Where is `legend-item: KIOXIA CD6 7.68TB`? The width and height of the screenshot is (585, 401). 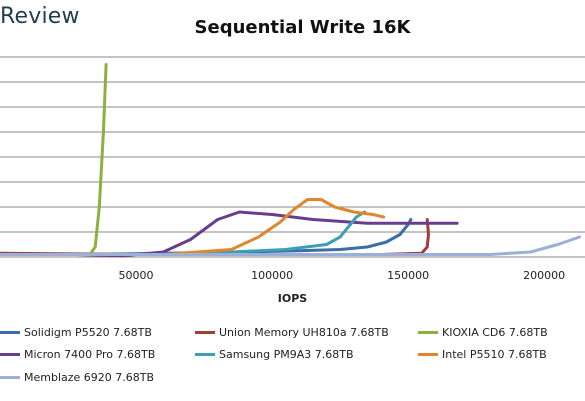
legend-item: KIOXIA CD6 7.68TB is located at coordinates (483, 332).